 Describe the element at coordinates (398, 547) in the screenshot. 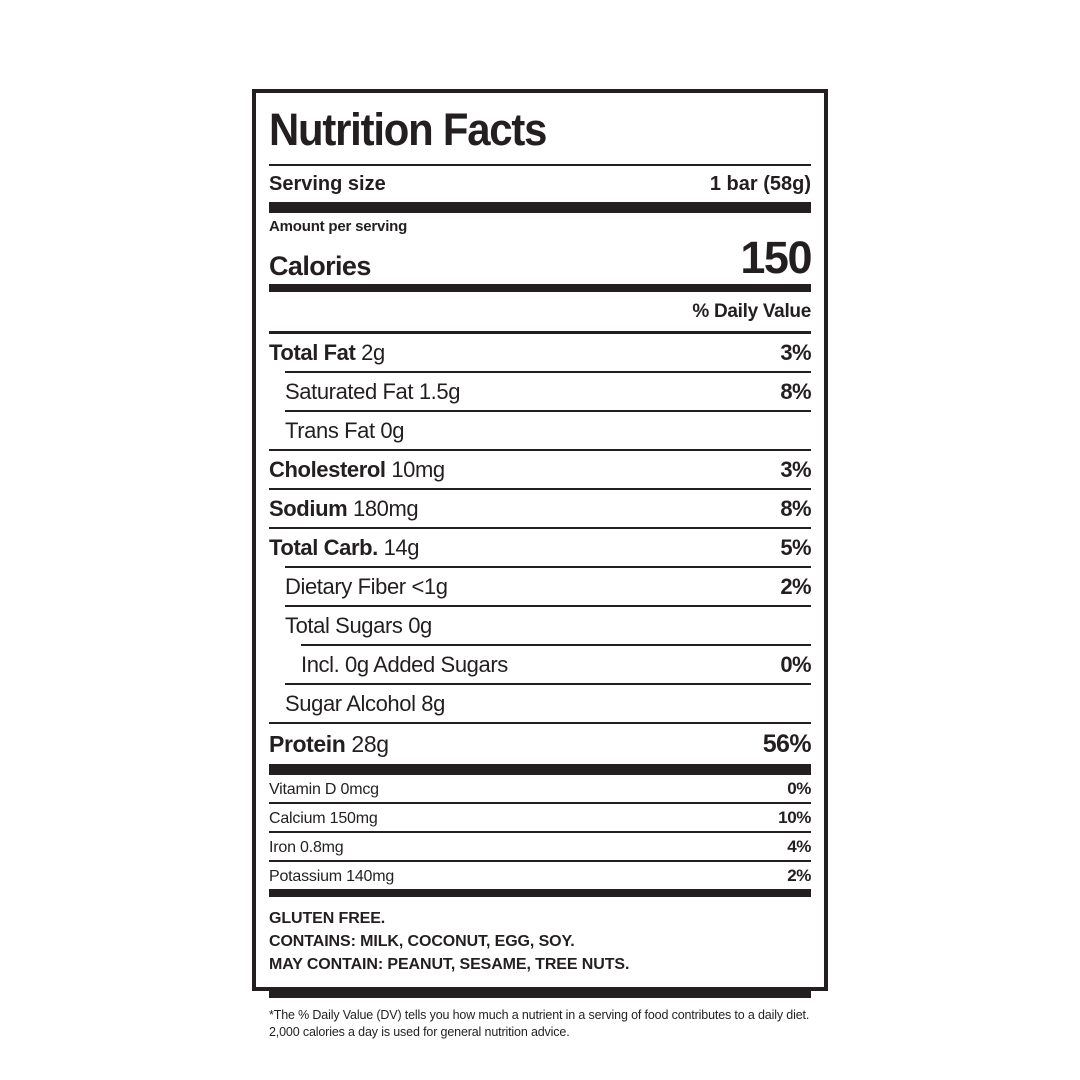

I see `nutrient-amount: 14g` at that location.